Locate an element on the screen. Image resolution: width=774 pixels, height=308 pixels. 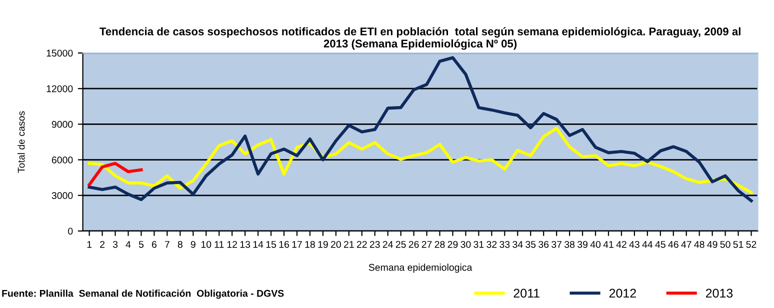
x-tick-label: 13 is located at coordinates (245, 244).